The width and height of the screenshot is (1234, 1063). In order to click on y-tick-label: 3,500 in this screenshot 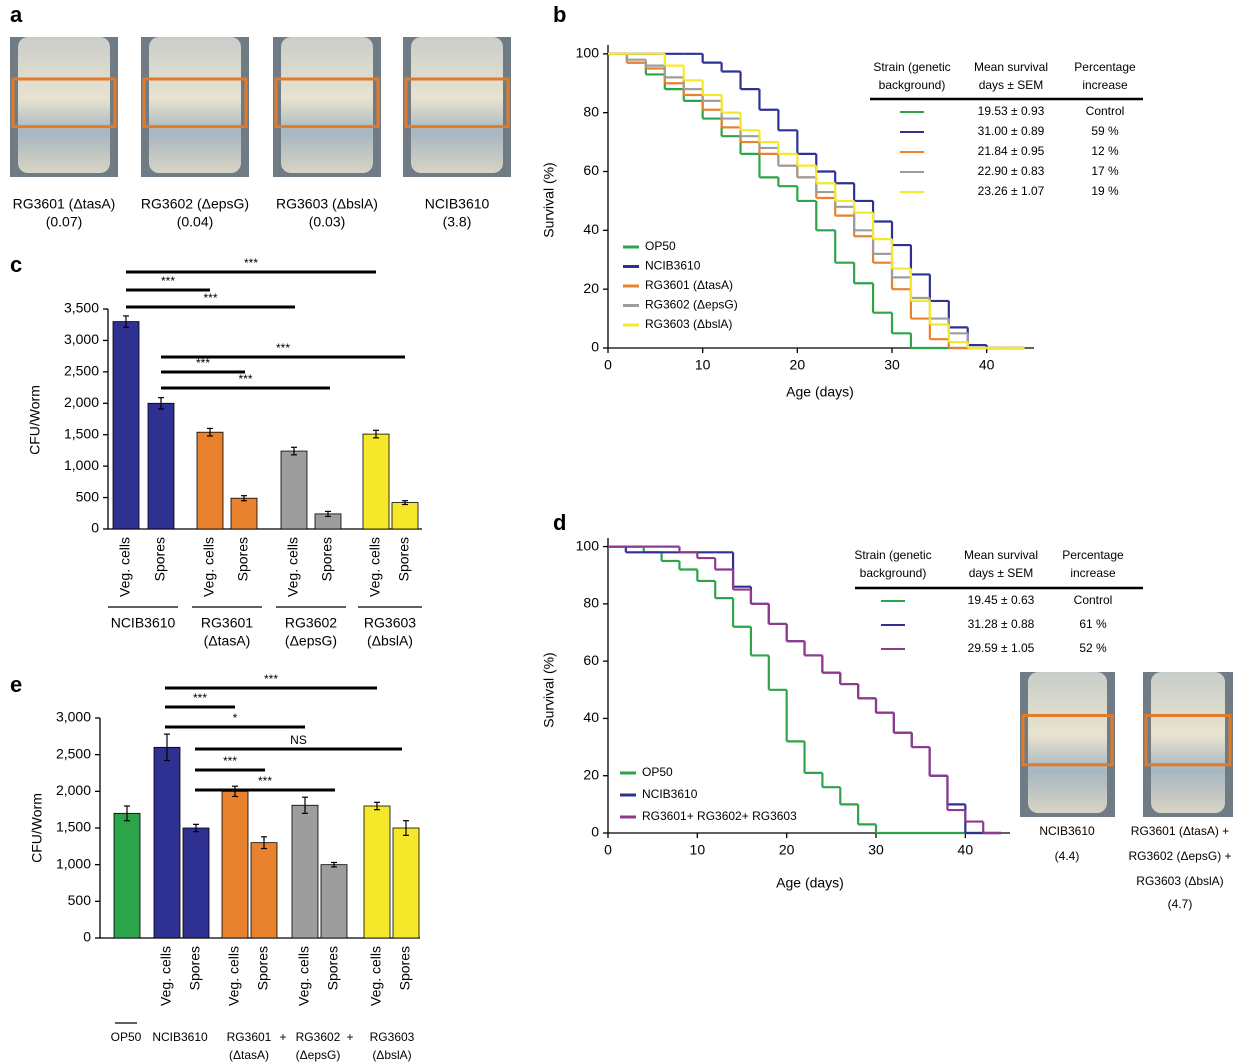, I will do `click(81, 308)`.